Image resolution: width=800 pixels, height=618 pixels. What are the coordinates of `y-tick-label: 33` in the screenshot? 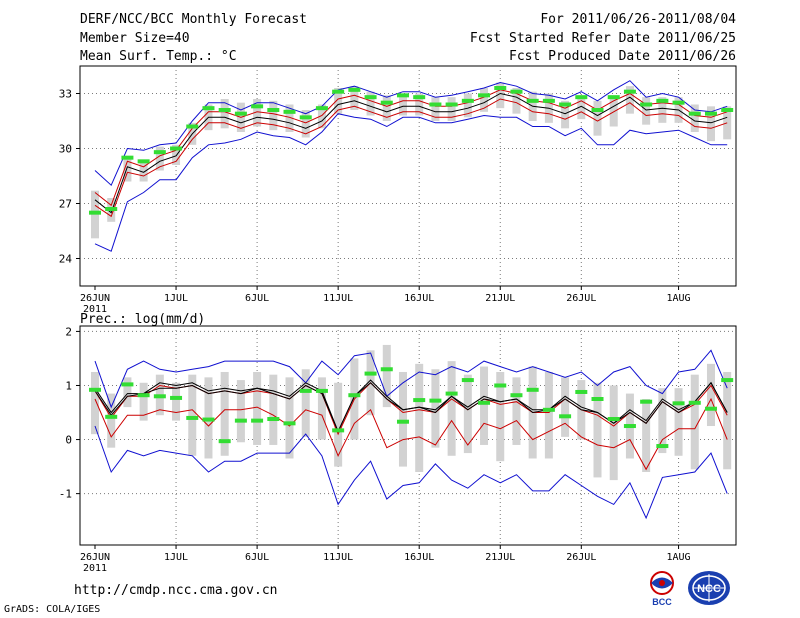 It's located at (65, 94).